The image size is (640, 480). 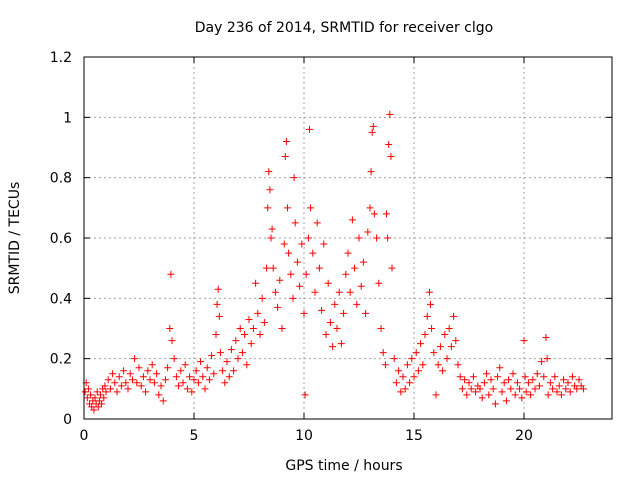 What do you see at coordinates (84, 436) in the screenshot?
I see `x-tick-label: 0` at bounding box center [84, 436].